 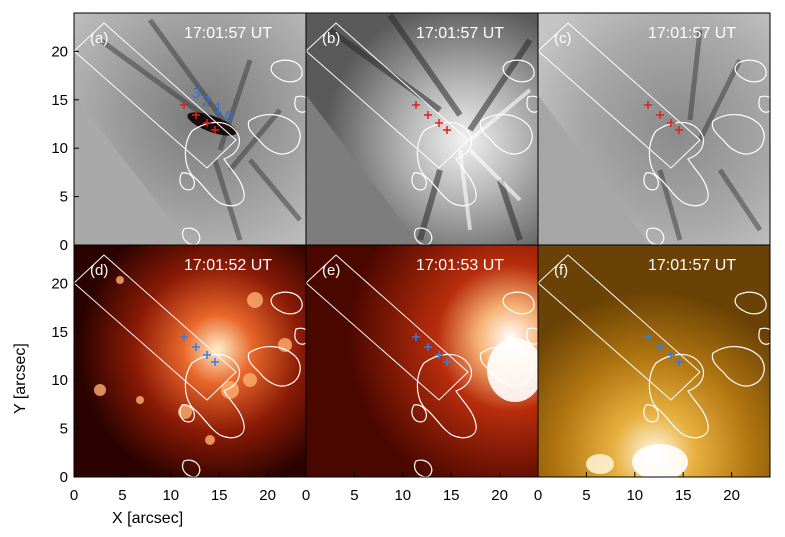 I want to click on panel-c-label: (c), so click(x=563, y=38).